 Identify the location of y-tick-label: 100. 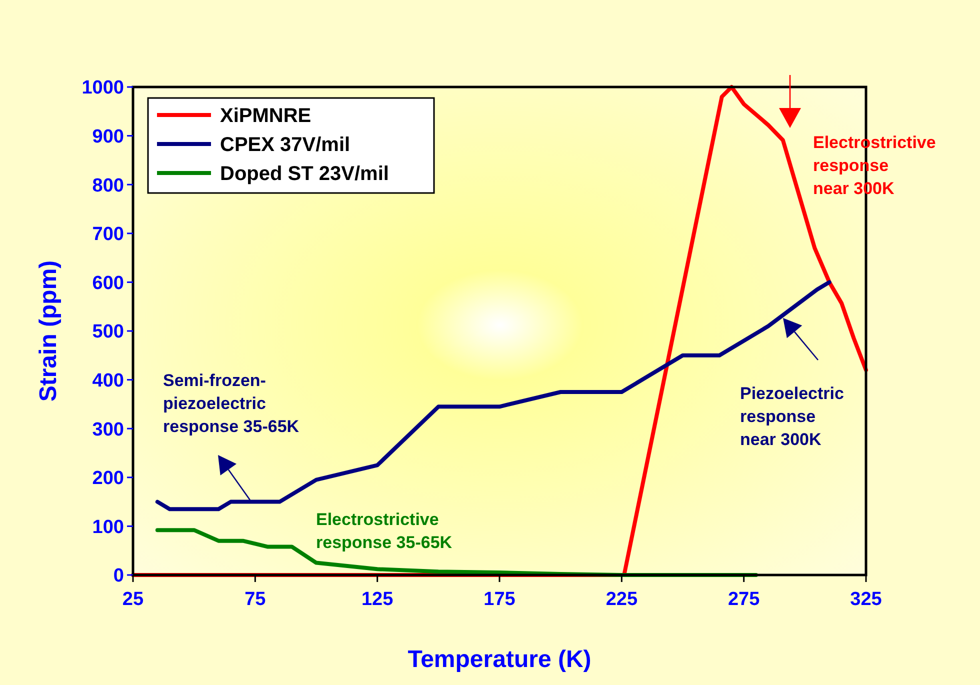
(108, 527).